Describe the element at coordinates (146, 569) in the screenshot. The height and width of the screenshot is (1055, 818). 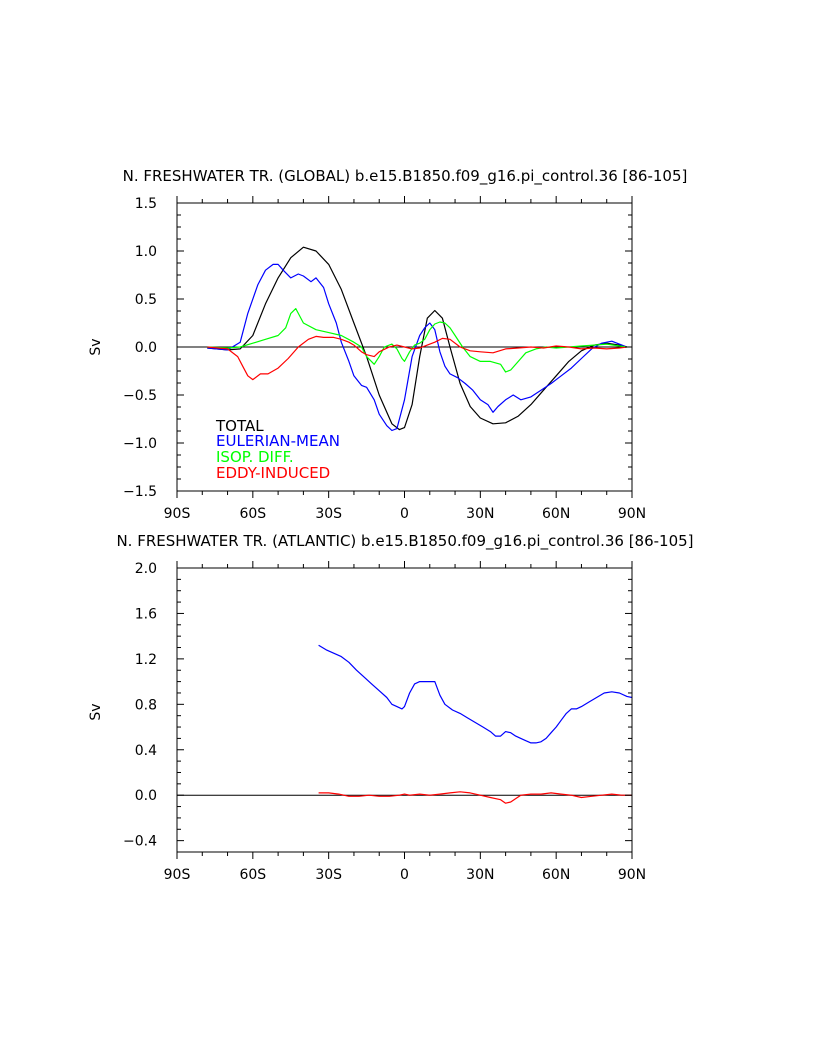
I see `y-tick-label: 2.0` at that location.